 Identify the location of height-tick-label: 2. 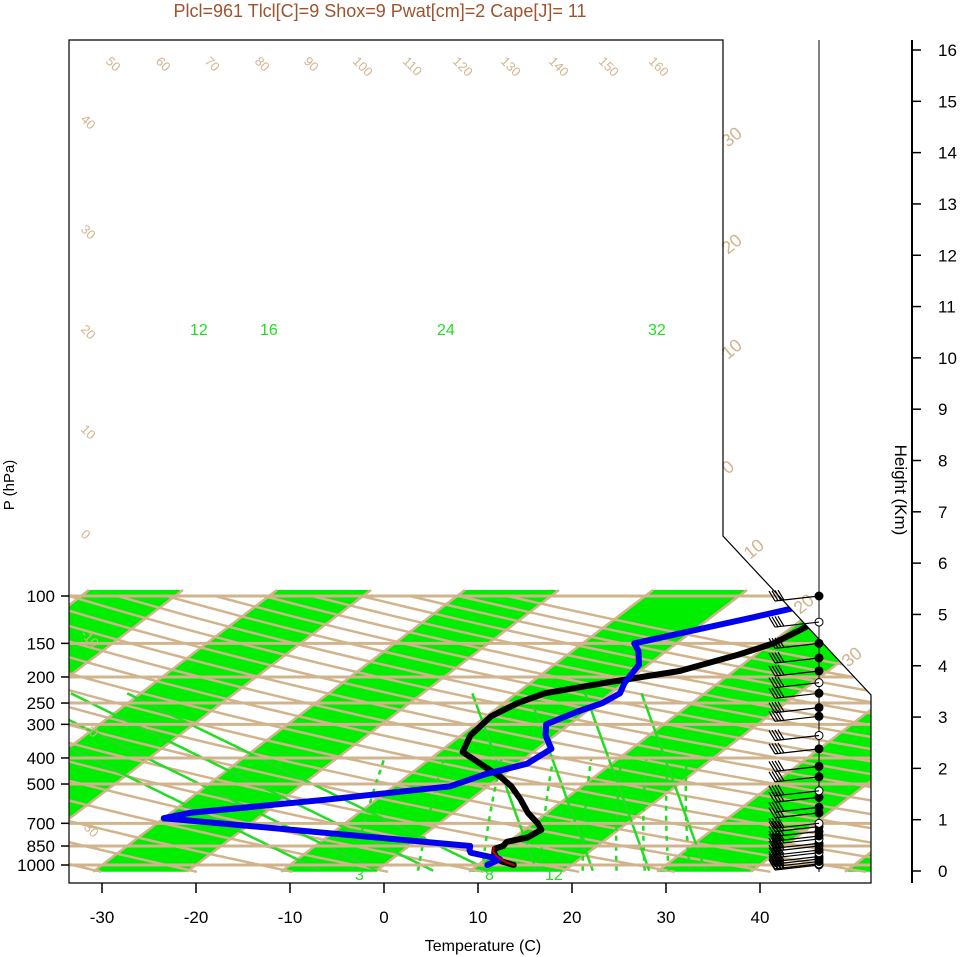
(942, 768).